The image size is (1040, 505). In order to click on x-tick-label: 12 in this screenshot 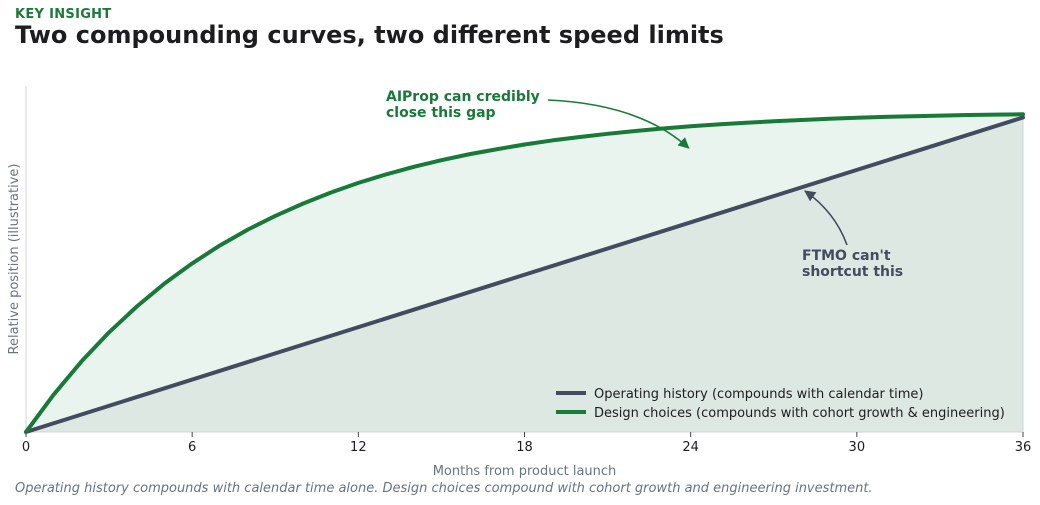, I will do `click(358, 447)`.